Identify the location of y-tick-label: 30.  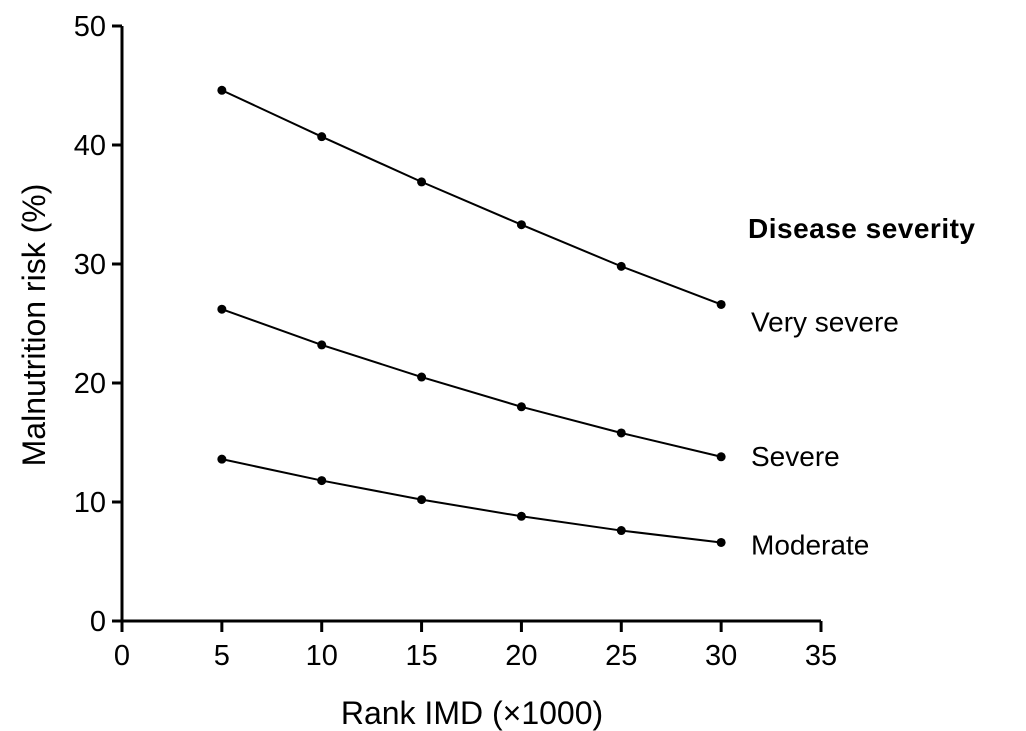
(90, 265).